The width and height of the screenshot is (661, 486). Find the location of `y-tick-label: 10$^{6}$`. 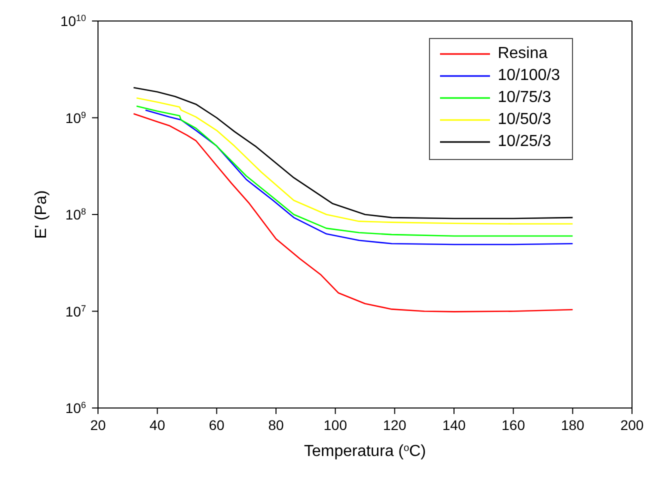

y-tick-label: 10$^{6}$ is located at coordinates (75, 408).